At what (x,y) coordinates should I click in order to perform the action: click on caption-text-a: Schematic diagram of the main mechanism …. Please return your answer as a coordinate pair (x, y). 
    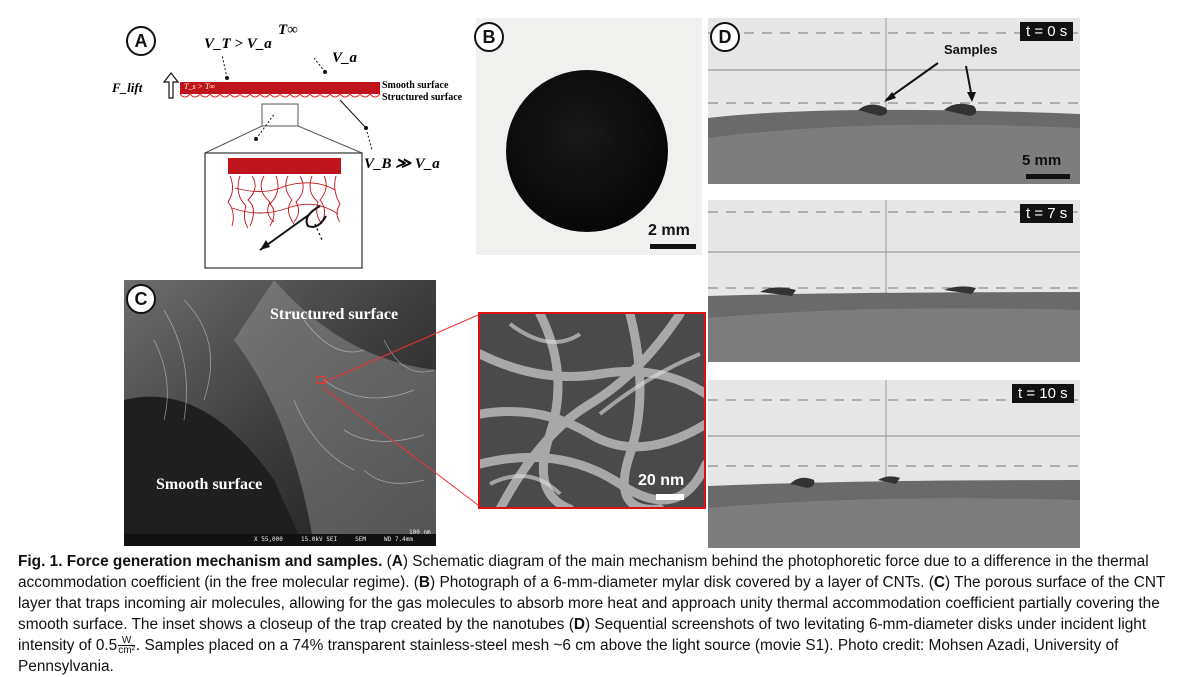
    Looking at the image, I should click on (583, 572).